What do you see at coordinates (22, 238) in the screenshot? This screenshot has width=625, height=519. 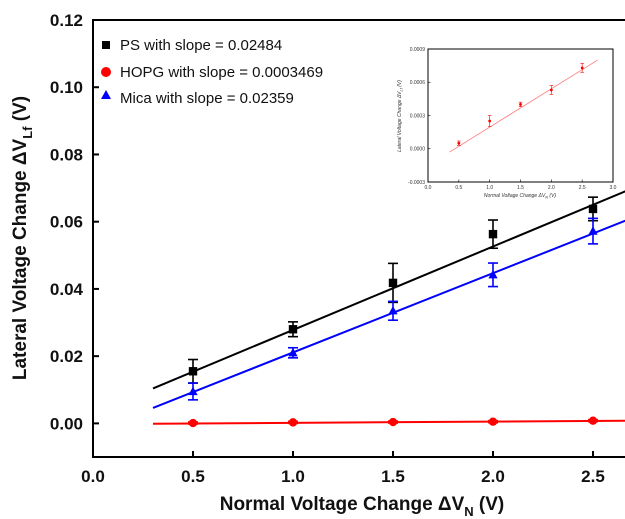 I see `y-axis-title: Lateral Voltage Change ΔVLf (V)` at bounding box center [22, 238].